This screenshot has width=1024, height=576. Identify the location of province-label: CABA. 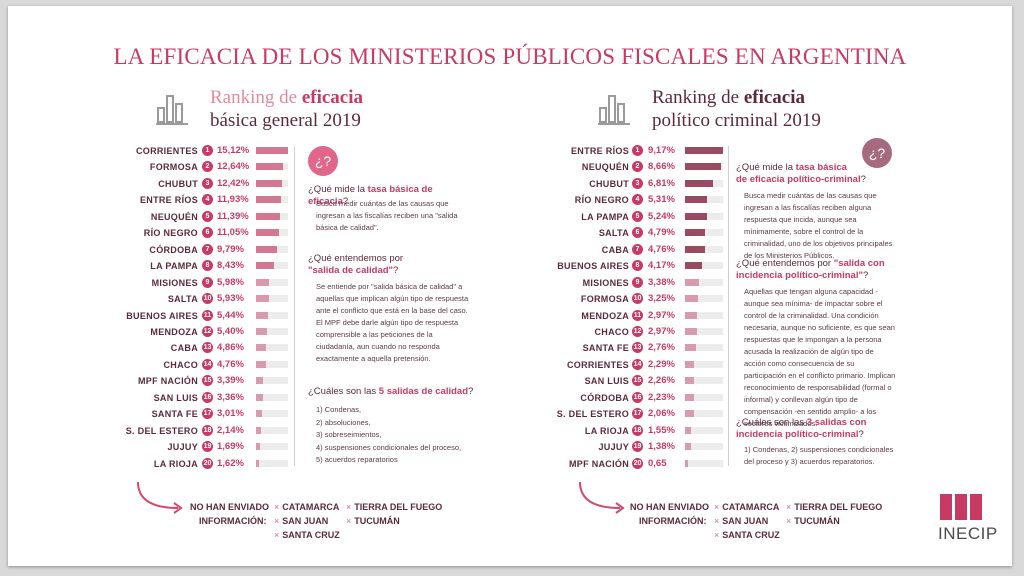
(184, 348).